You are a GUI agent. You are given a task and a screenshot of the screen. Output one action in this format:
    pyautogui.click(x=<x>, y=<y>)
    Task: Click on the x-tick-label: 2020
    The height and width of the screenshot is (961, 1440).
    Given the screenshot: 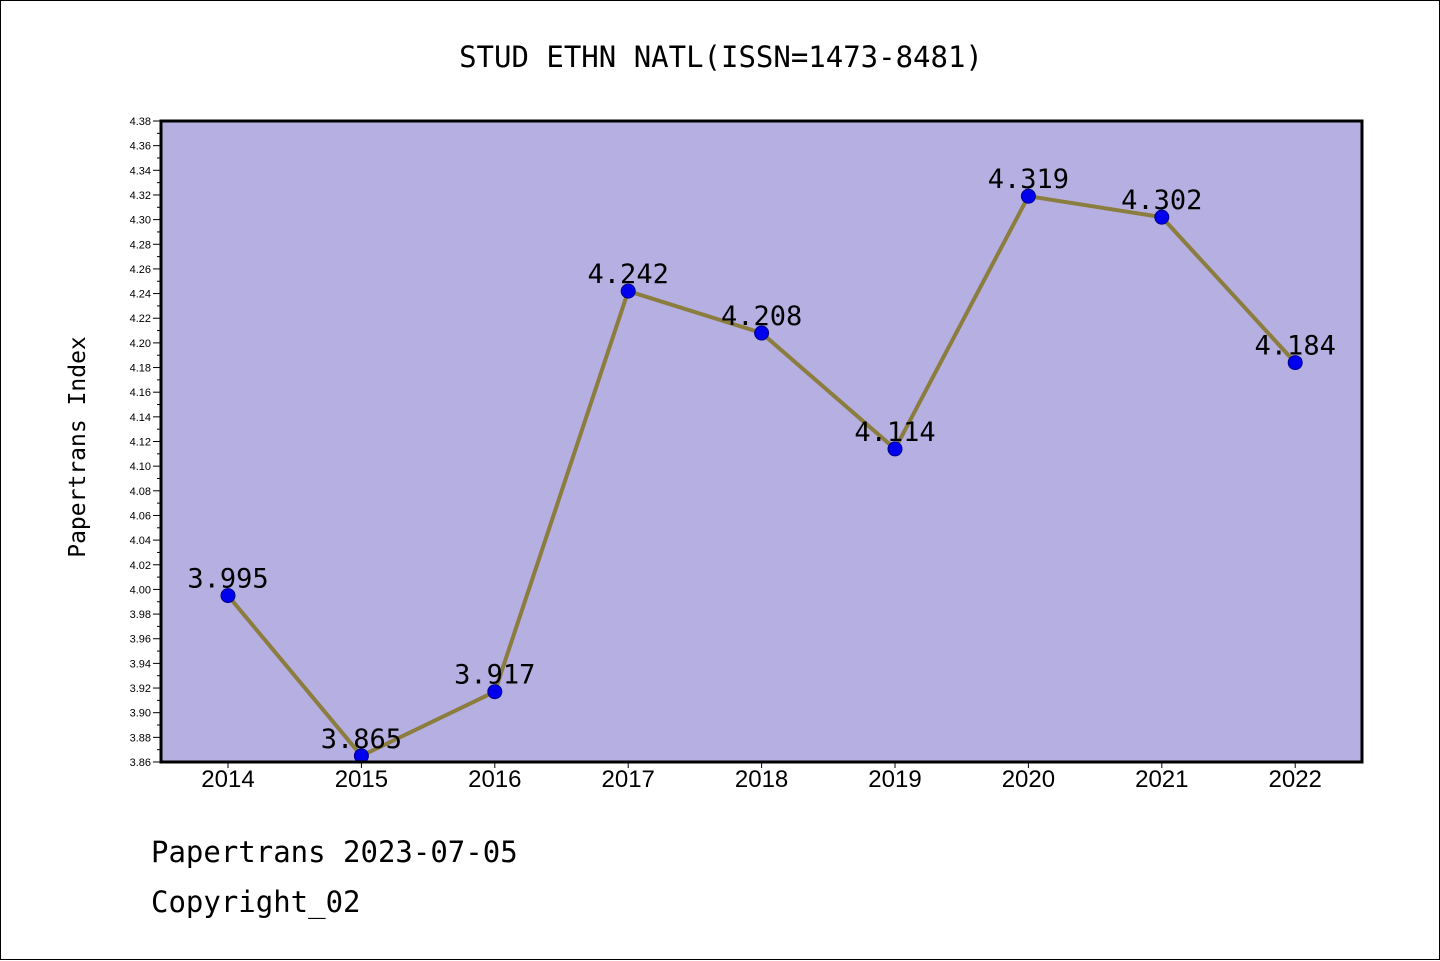 What is the action you would take?
    pyautogui.click(x=1028, y=779)
    